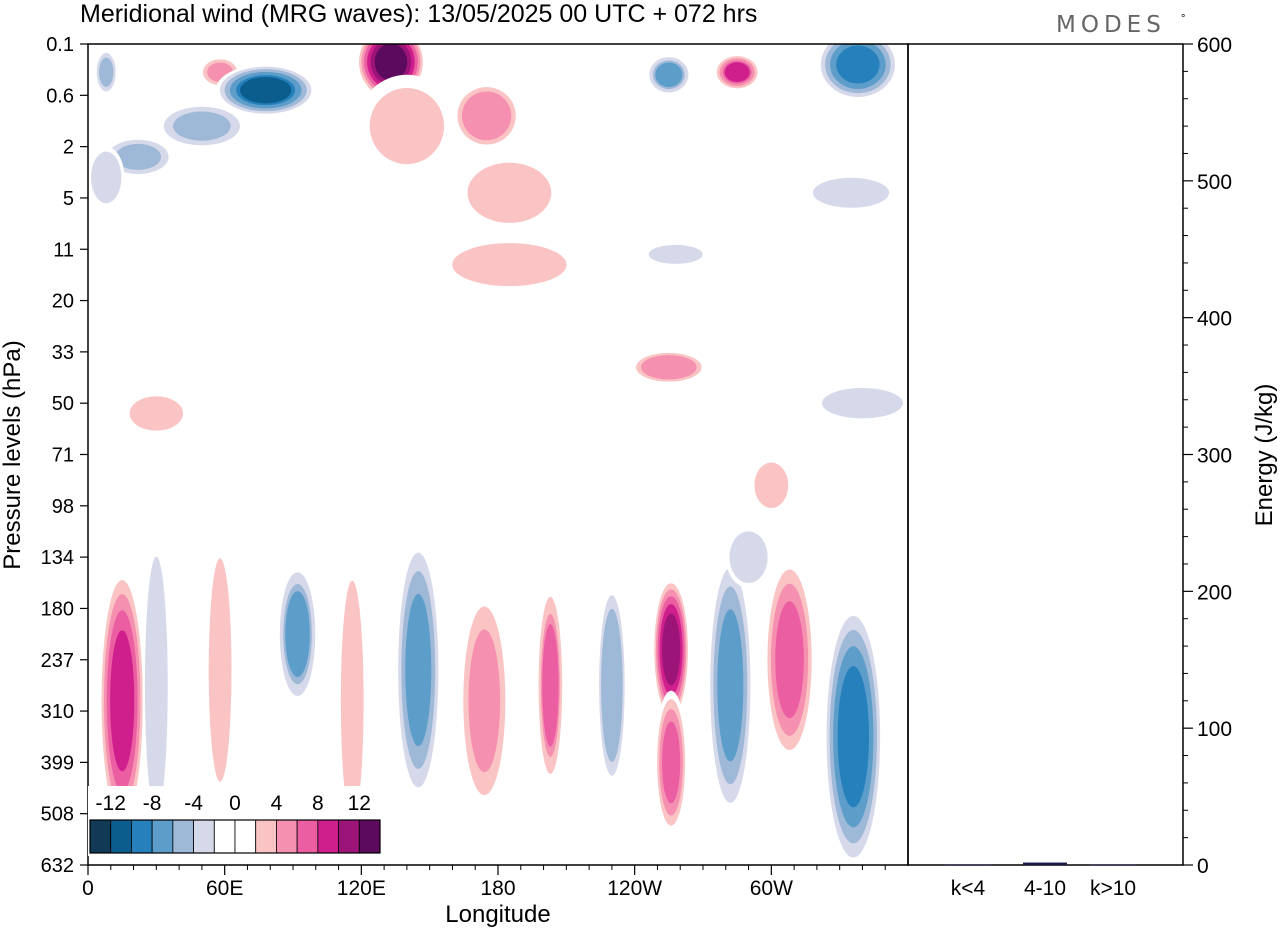  What do you see at coordinates (1183, 19) in the screenshot?
I see `modes-logo-mark: °` at bounding box center [1183, 19].